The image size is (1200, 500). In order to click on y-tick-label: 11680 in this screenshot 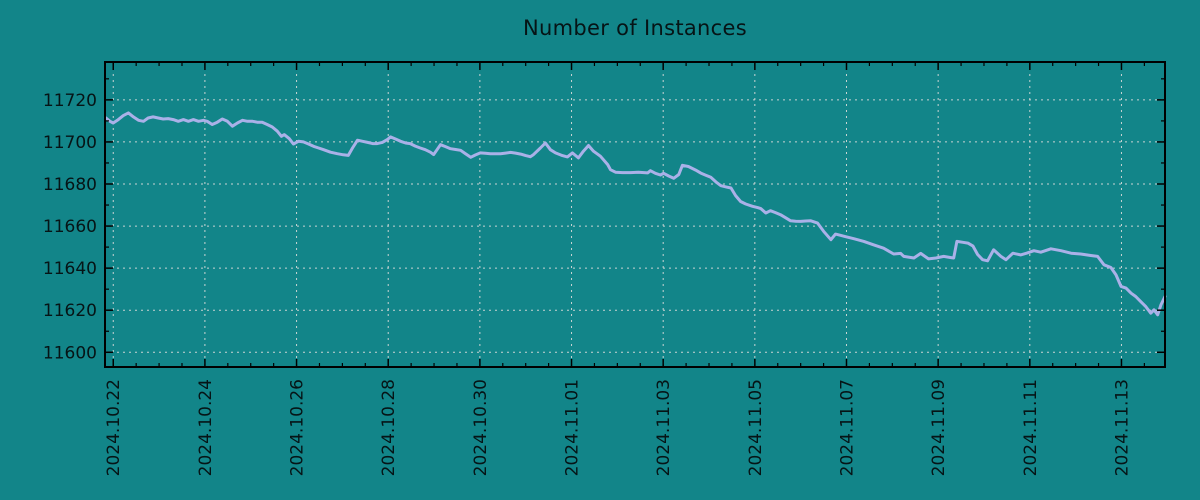, I will do `click(70, 185)`.